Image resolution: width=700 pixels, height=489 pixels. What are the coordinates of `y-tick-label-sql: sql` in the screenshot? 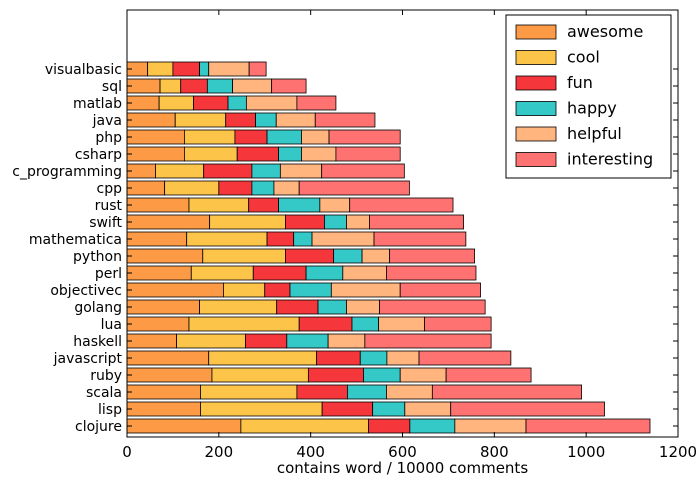 It's located at (112, 87).